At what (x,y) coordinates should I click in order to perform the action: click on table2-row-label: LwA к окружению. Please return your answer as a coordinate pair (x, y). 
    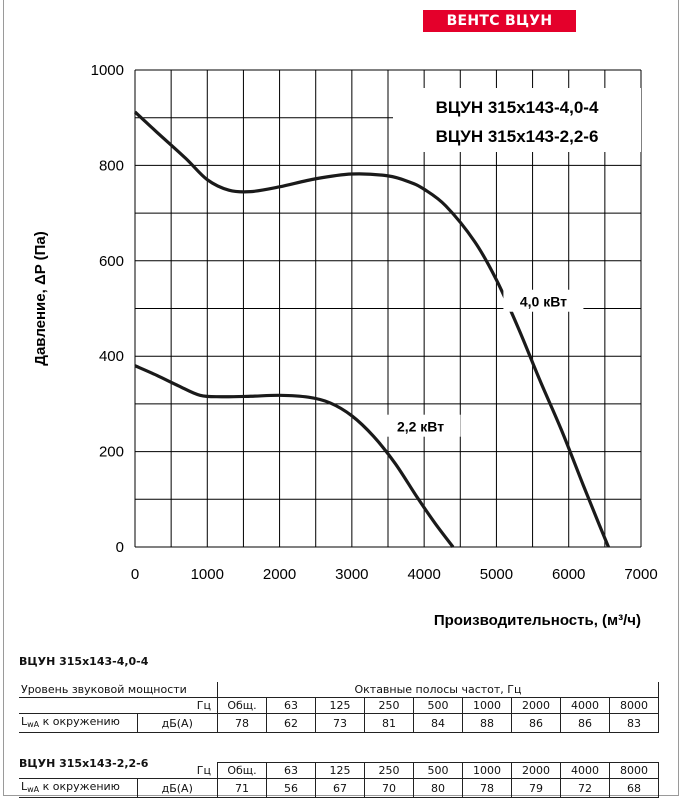
    Looking at the image, I should click on (78, 788).